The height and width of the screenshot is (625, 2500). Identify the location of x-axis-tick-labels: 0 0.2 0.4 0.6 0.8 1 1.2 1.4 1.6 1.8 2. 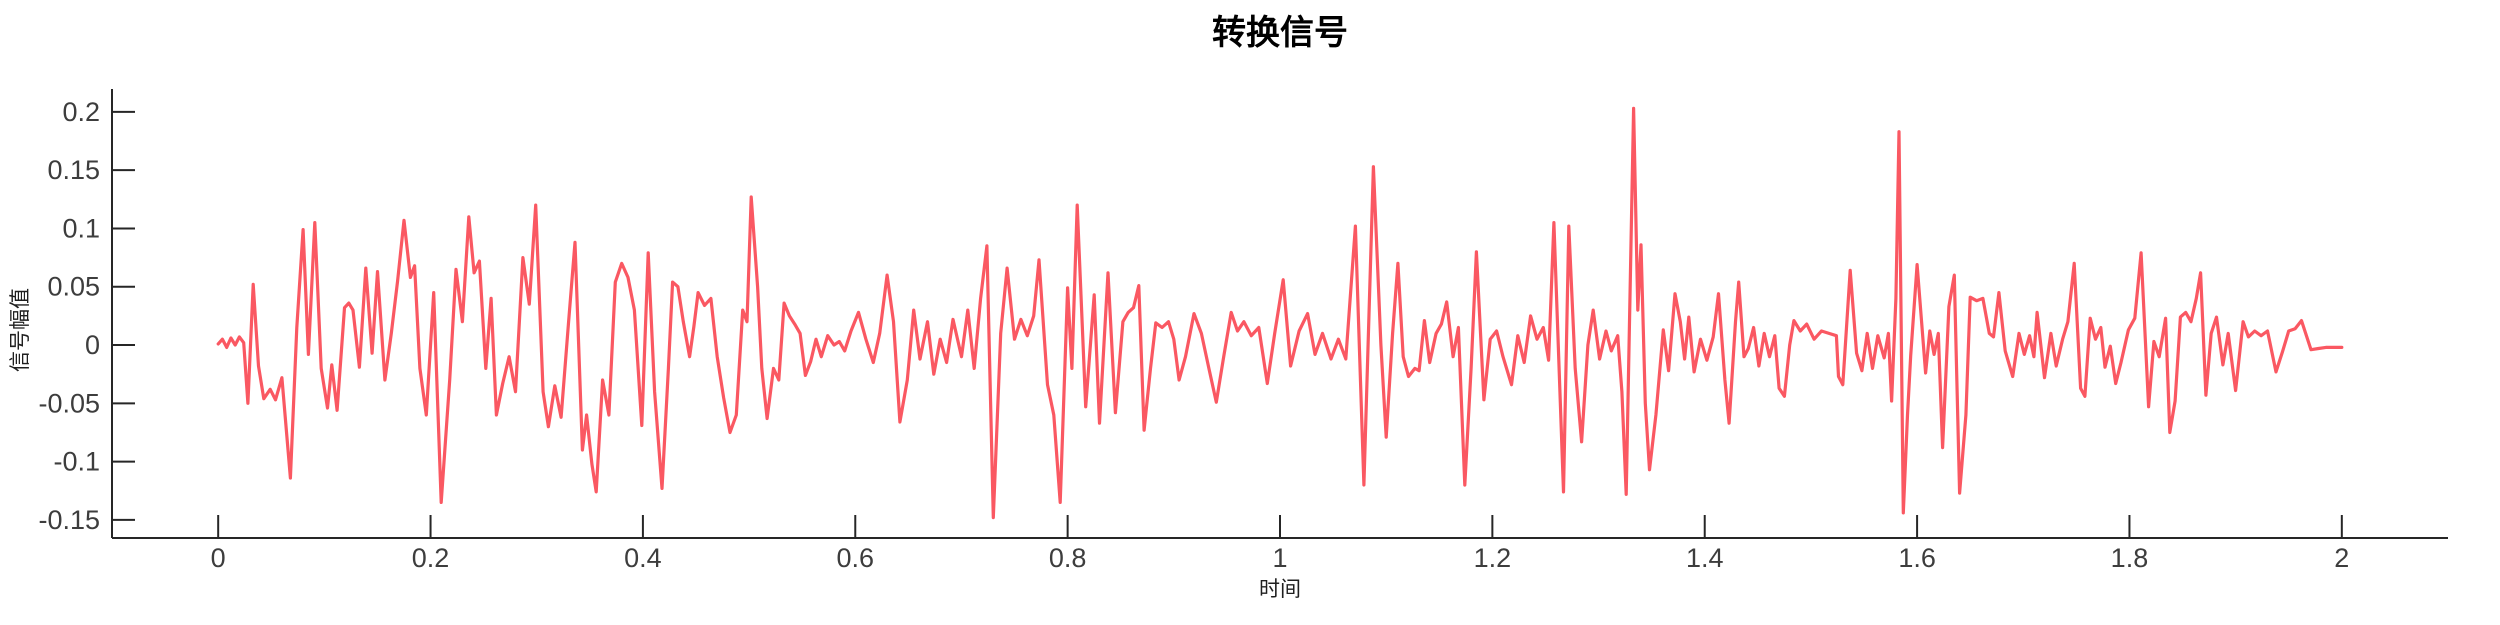
(1280, 558).